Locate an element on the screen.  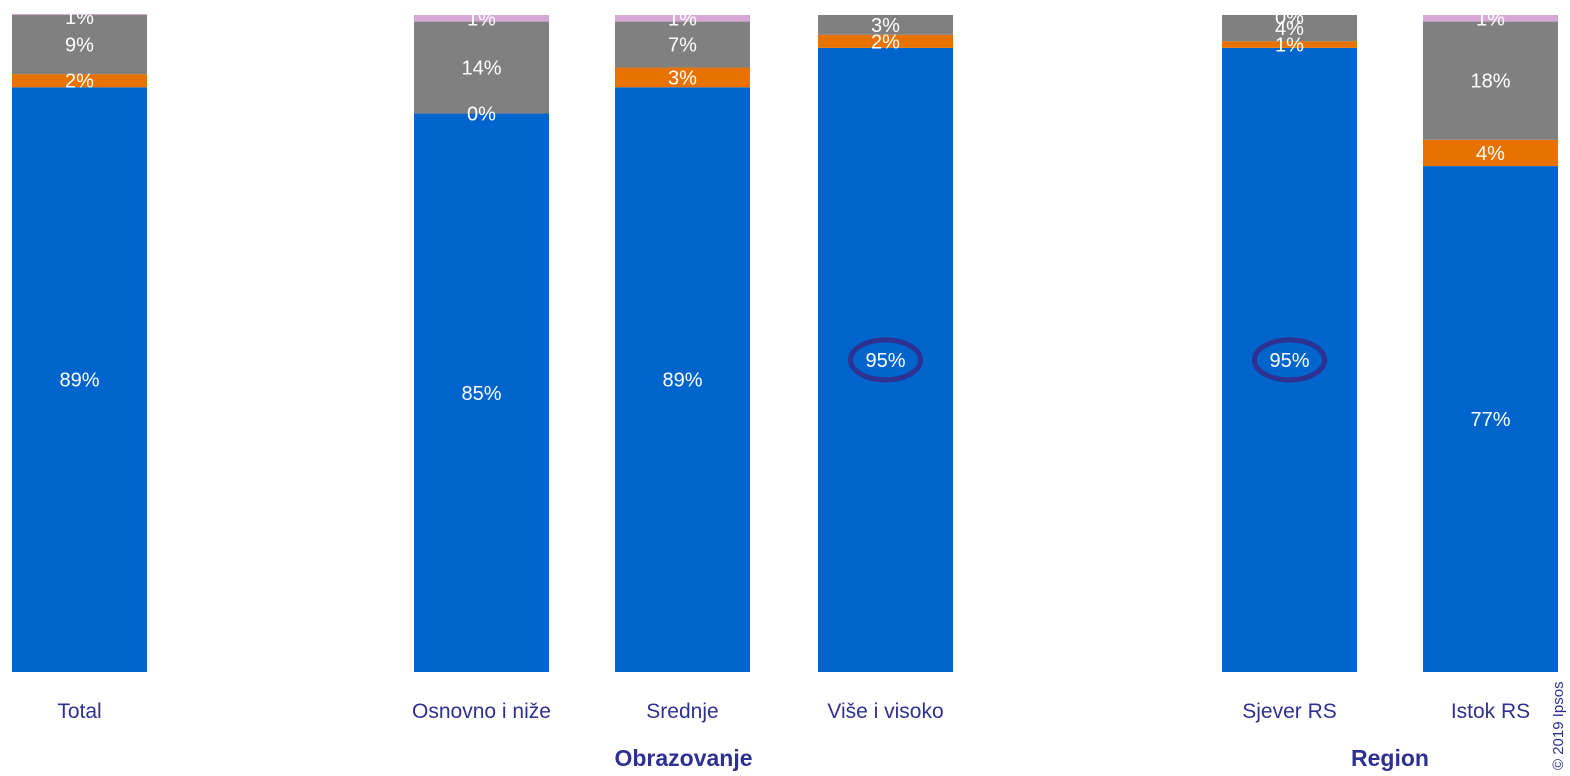
segment-value-label: 85% is located at coordinates (481, 394).